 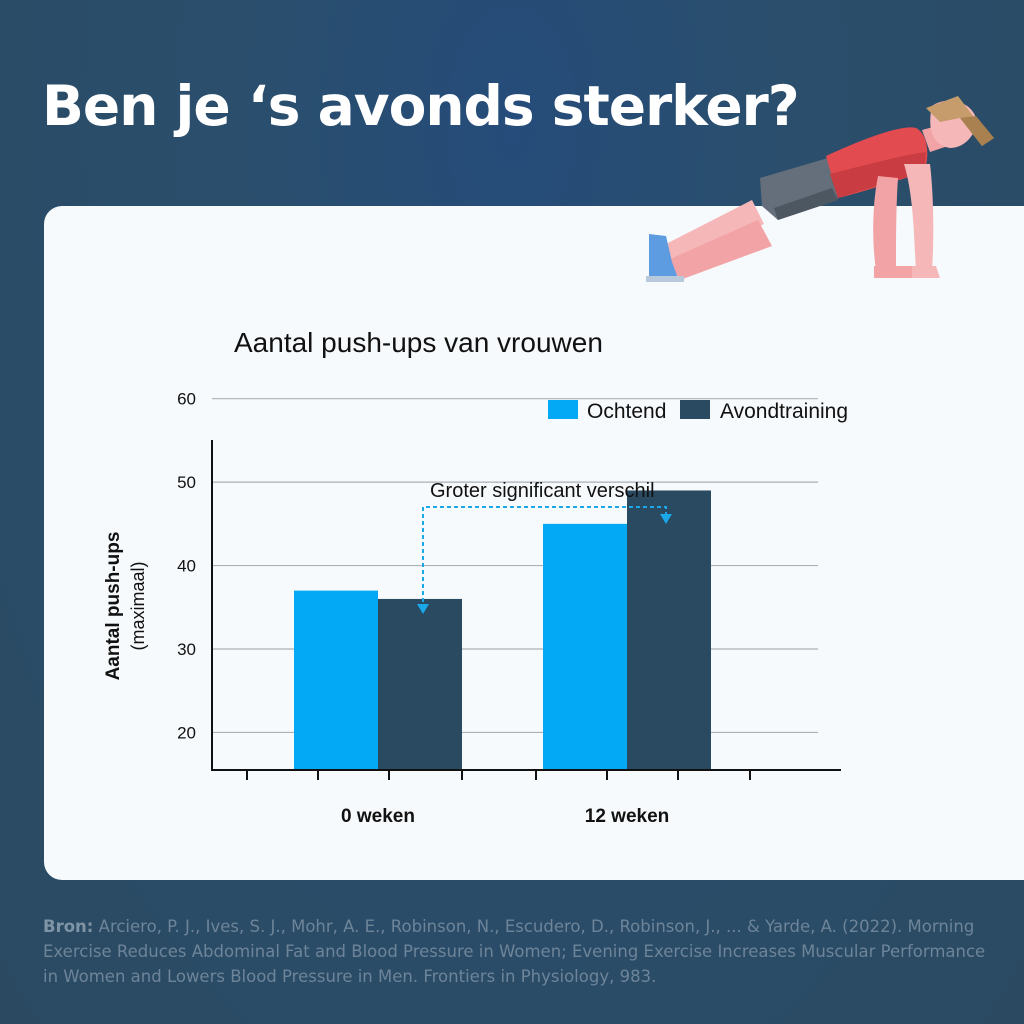 I want to click on y-tick-label: 60, so click(x=186, y=399).